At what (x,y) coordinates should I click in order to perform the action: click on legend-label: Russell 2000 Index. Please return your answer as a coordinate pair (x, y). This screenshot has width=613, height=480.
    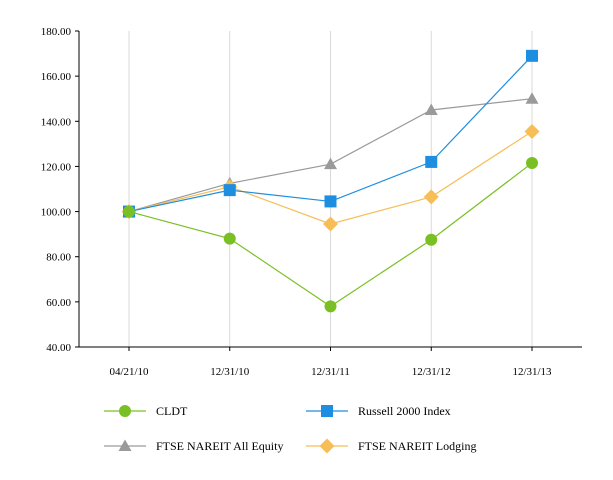
    Looking at the image, I should click on (404, 411).